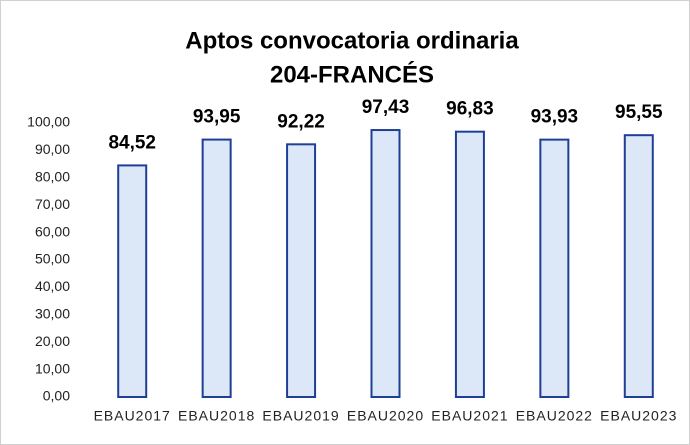 The width and height of the screenshot is (690, 445). I want to click on chart-subtitle: 204-FRANCÉS, so click(352, 74).